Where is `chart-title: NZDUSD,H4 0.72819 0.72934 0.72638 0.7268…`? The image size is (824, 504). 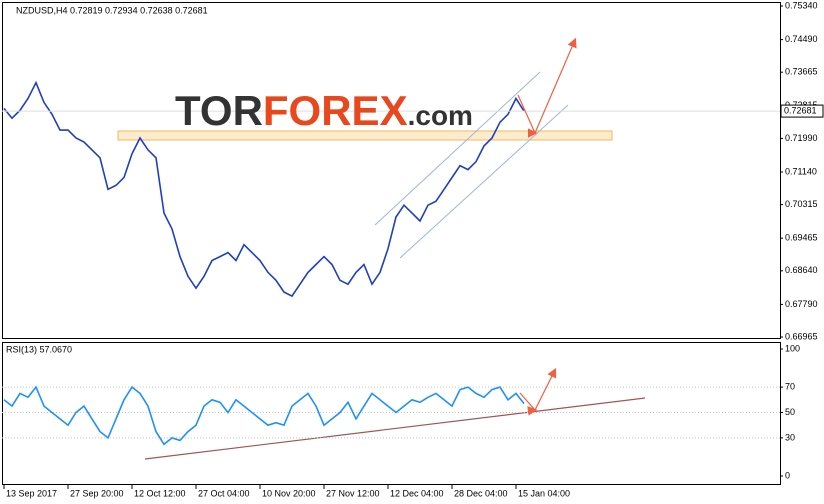
chart-title: NZDUSD,H4 0.72819 0.72934 0.72638 0.7268… is located at coordinates (112, 10).